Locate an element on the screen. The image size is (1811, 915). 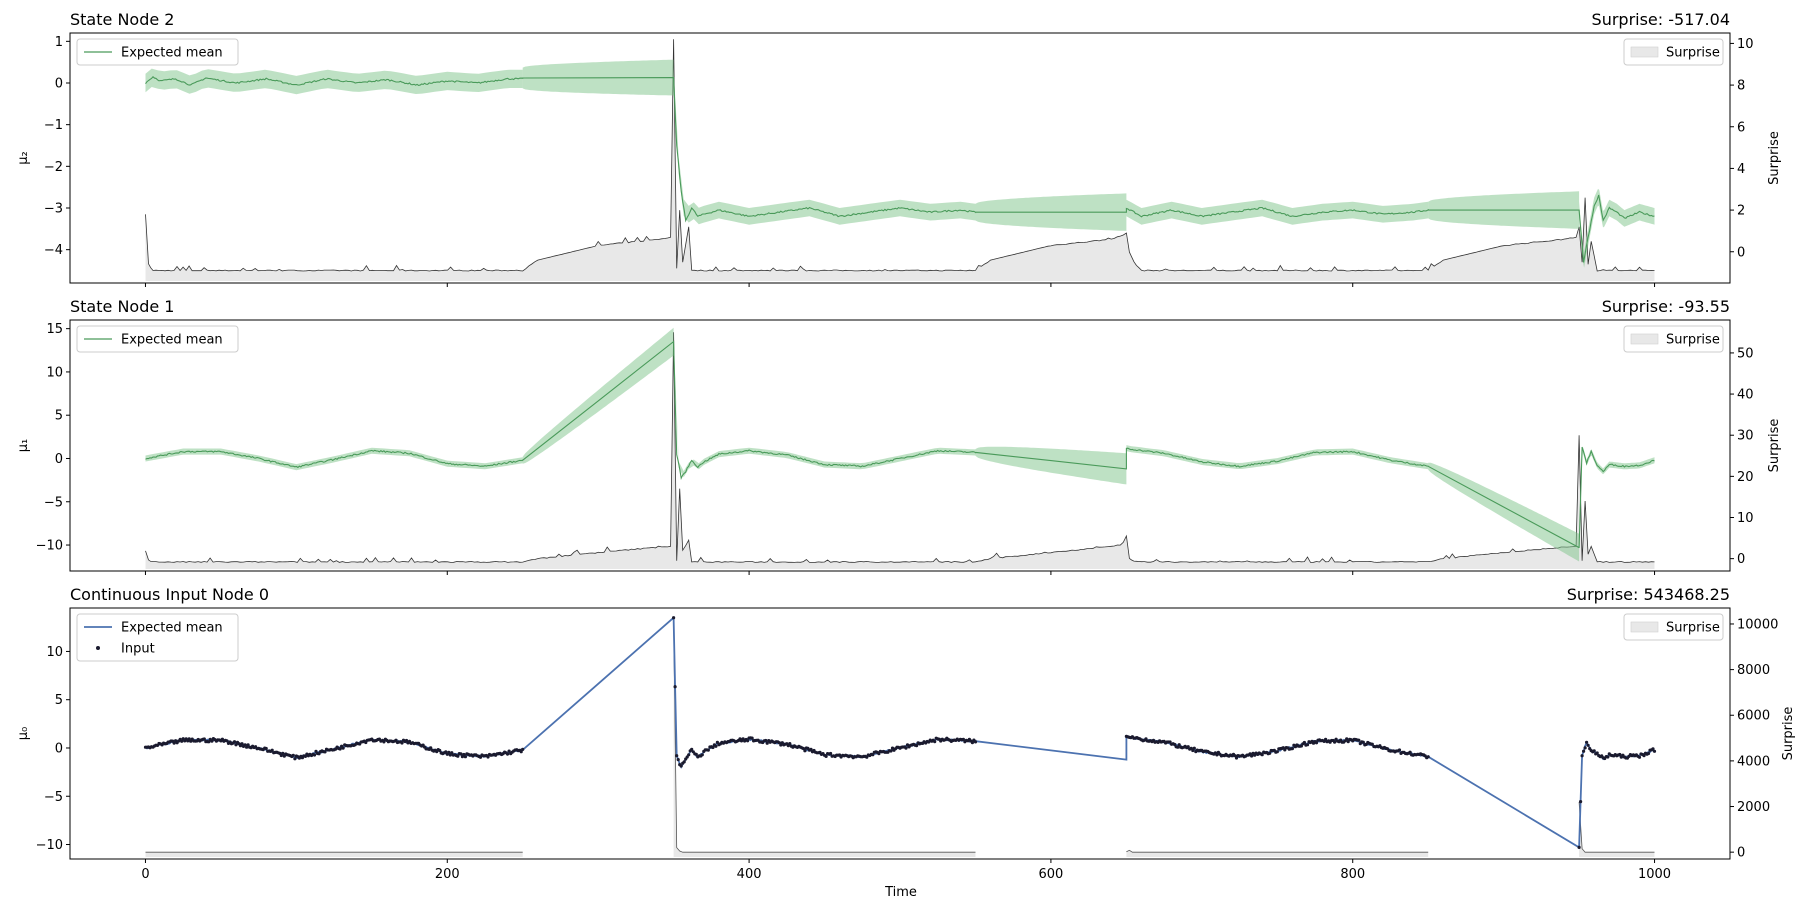
x-tick-label: 1000 is located at coordinates (1654, 874).